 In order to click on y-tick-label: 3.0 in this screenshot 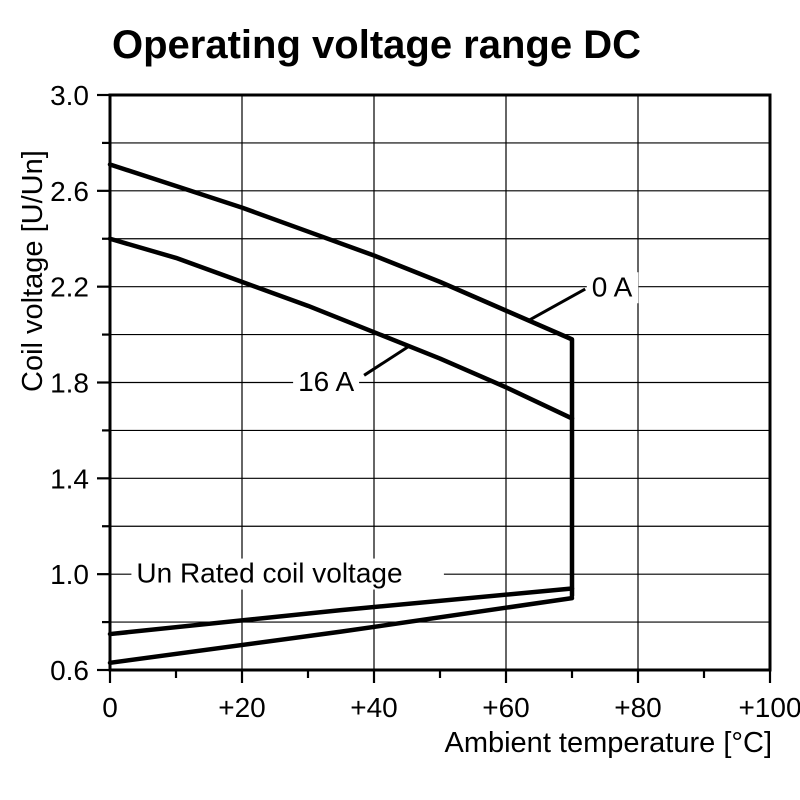, I will do `click(69, 95)`.